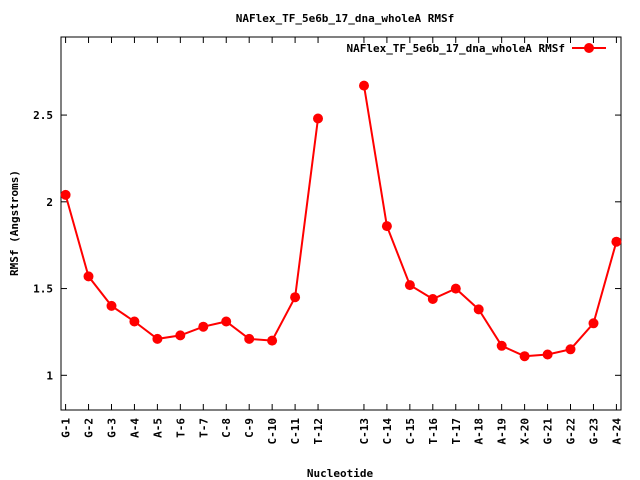  I want to click on x-tick-label: T-7, so click(203, 428).